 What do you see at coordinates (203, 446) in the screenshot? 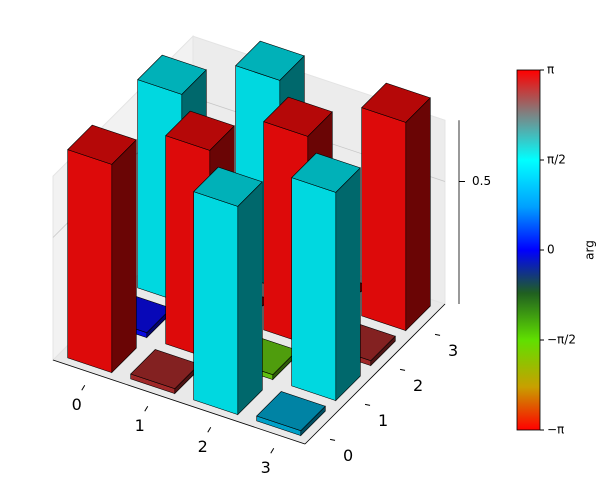
I see `x-tick-label: 2` at bounding box center [203, 446].